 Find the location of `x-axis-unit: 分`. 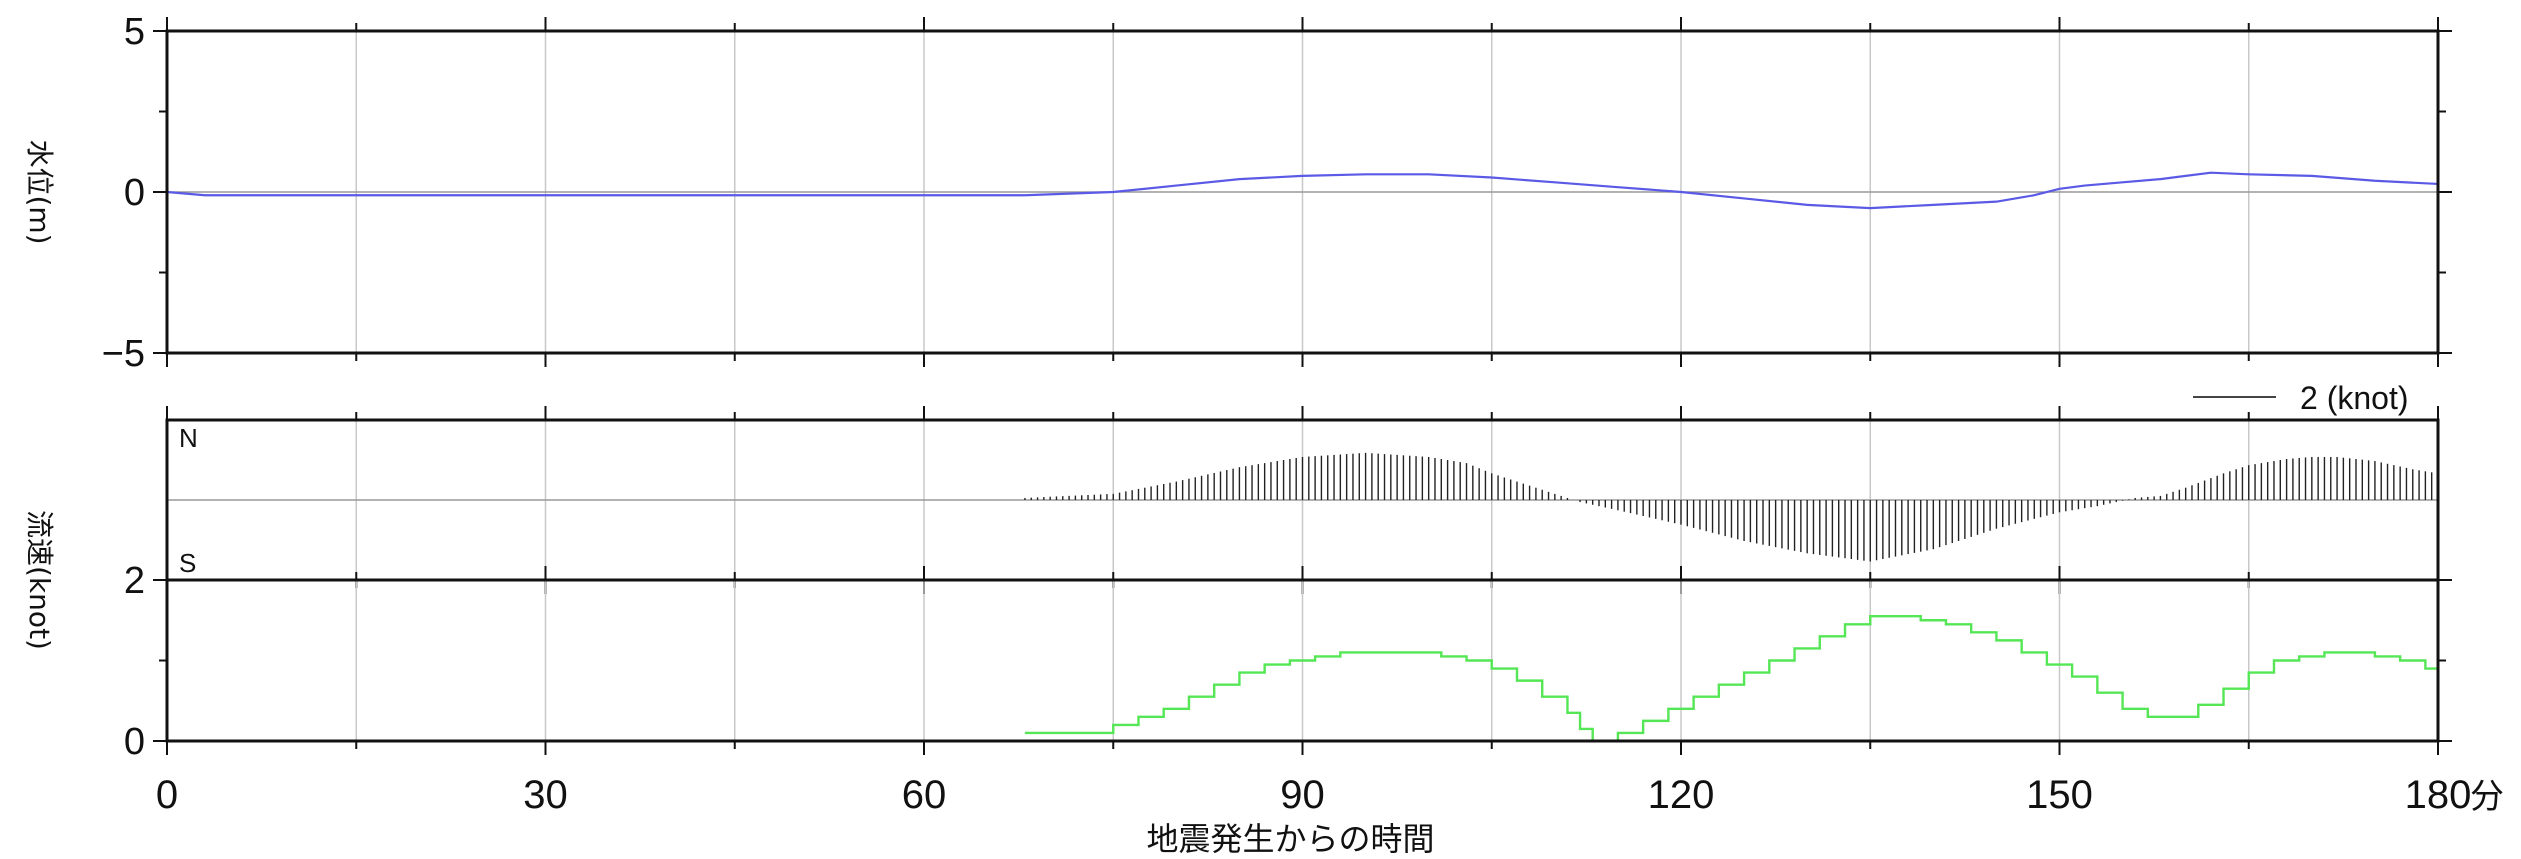

x-axis-unit: 分 is located at coordinates (2487, 797).